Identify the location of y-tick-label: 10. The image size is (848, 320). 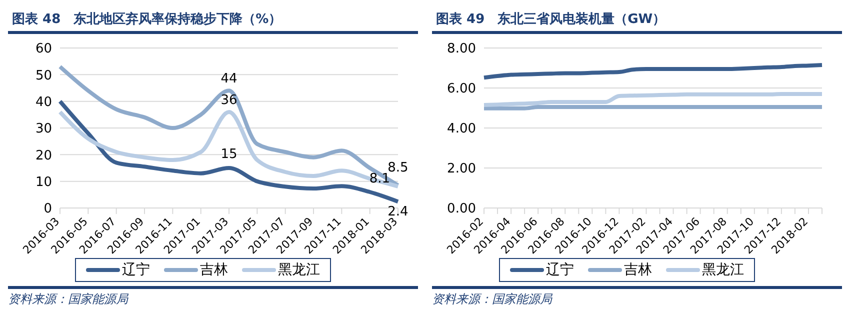
(43, 182).